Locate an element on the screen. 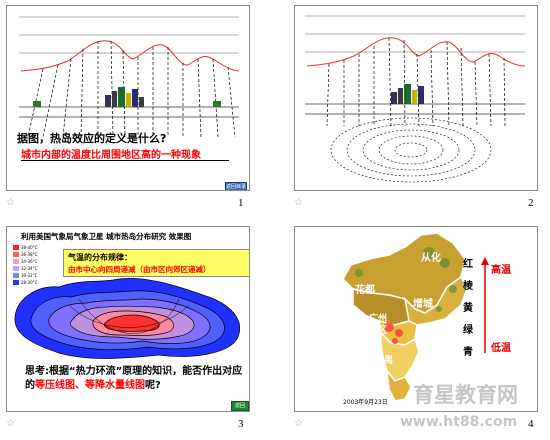  slide-4-number: 4 is located at coordinates (531, 424).